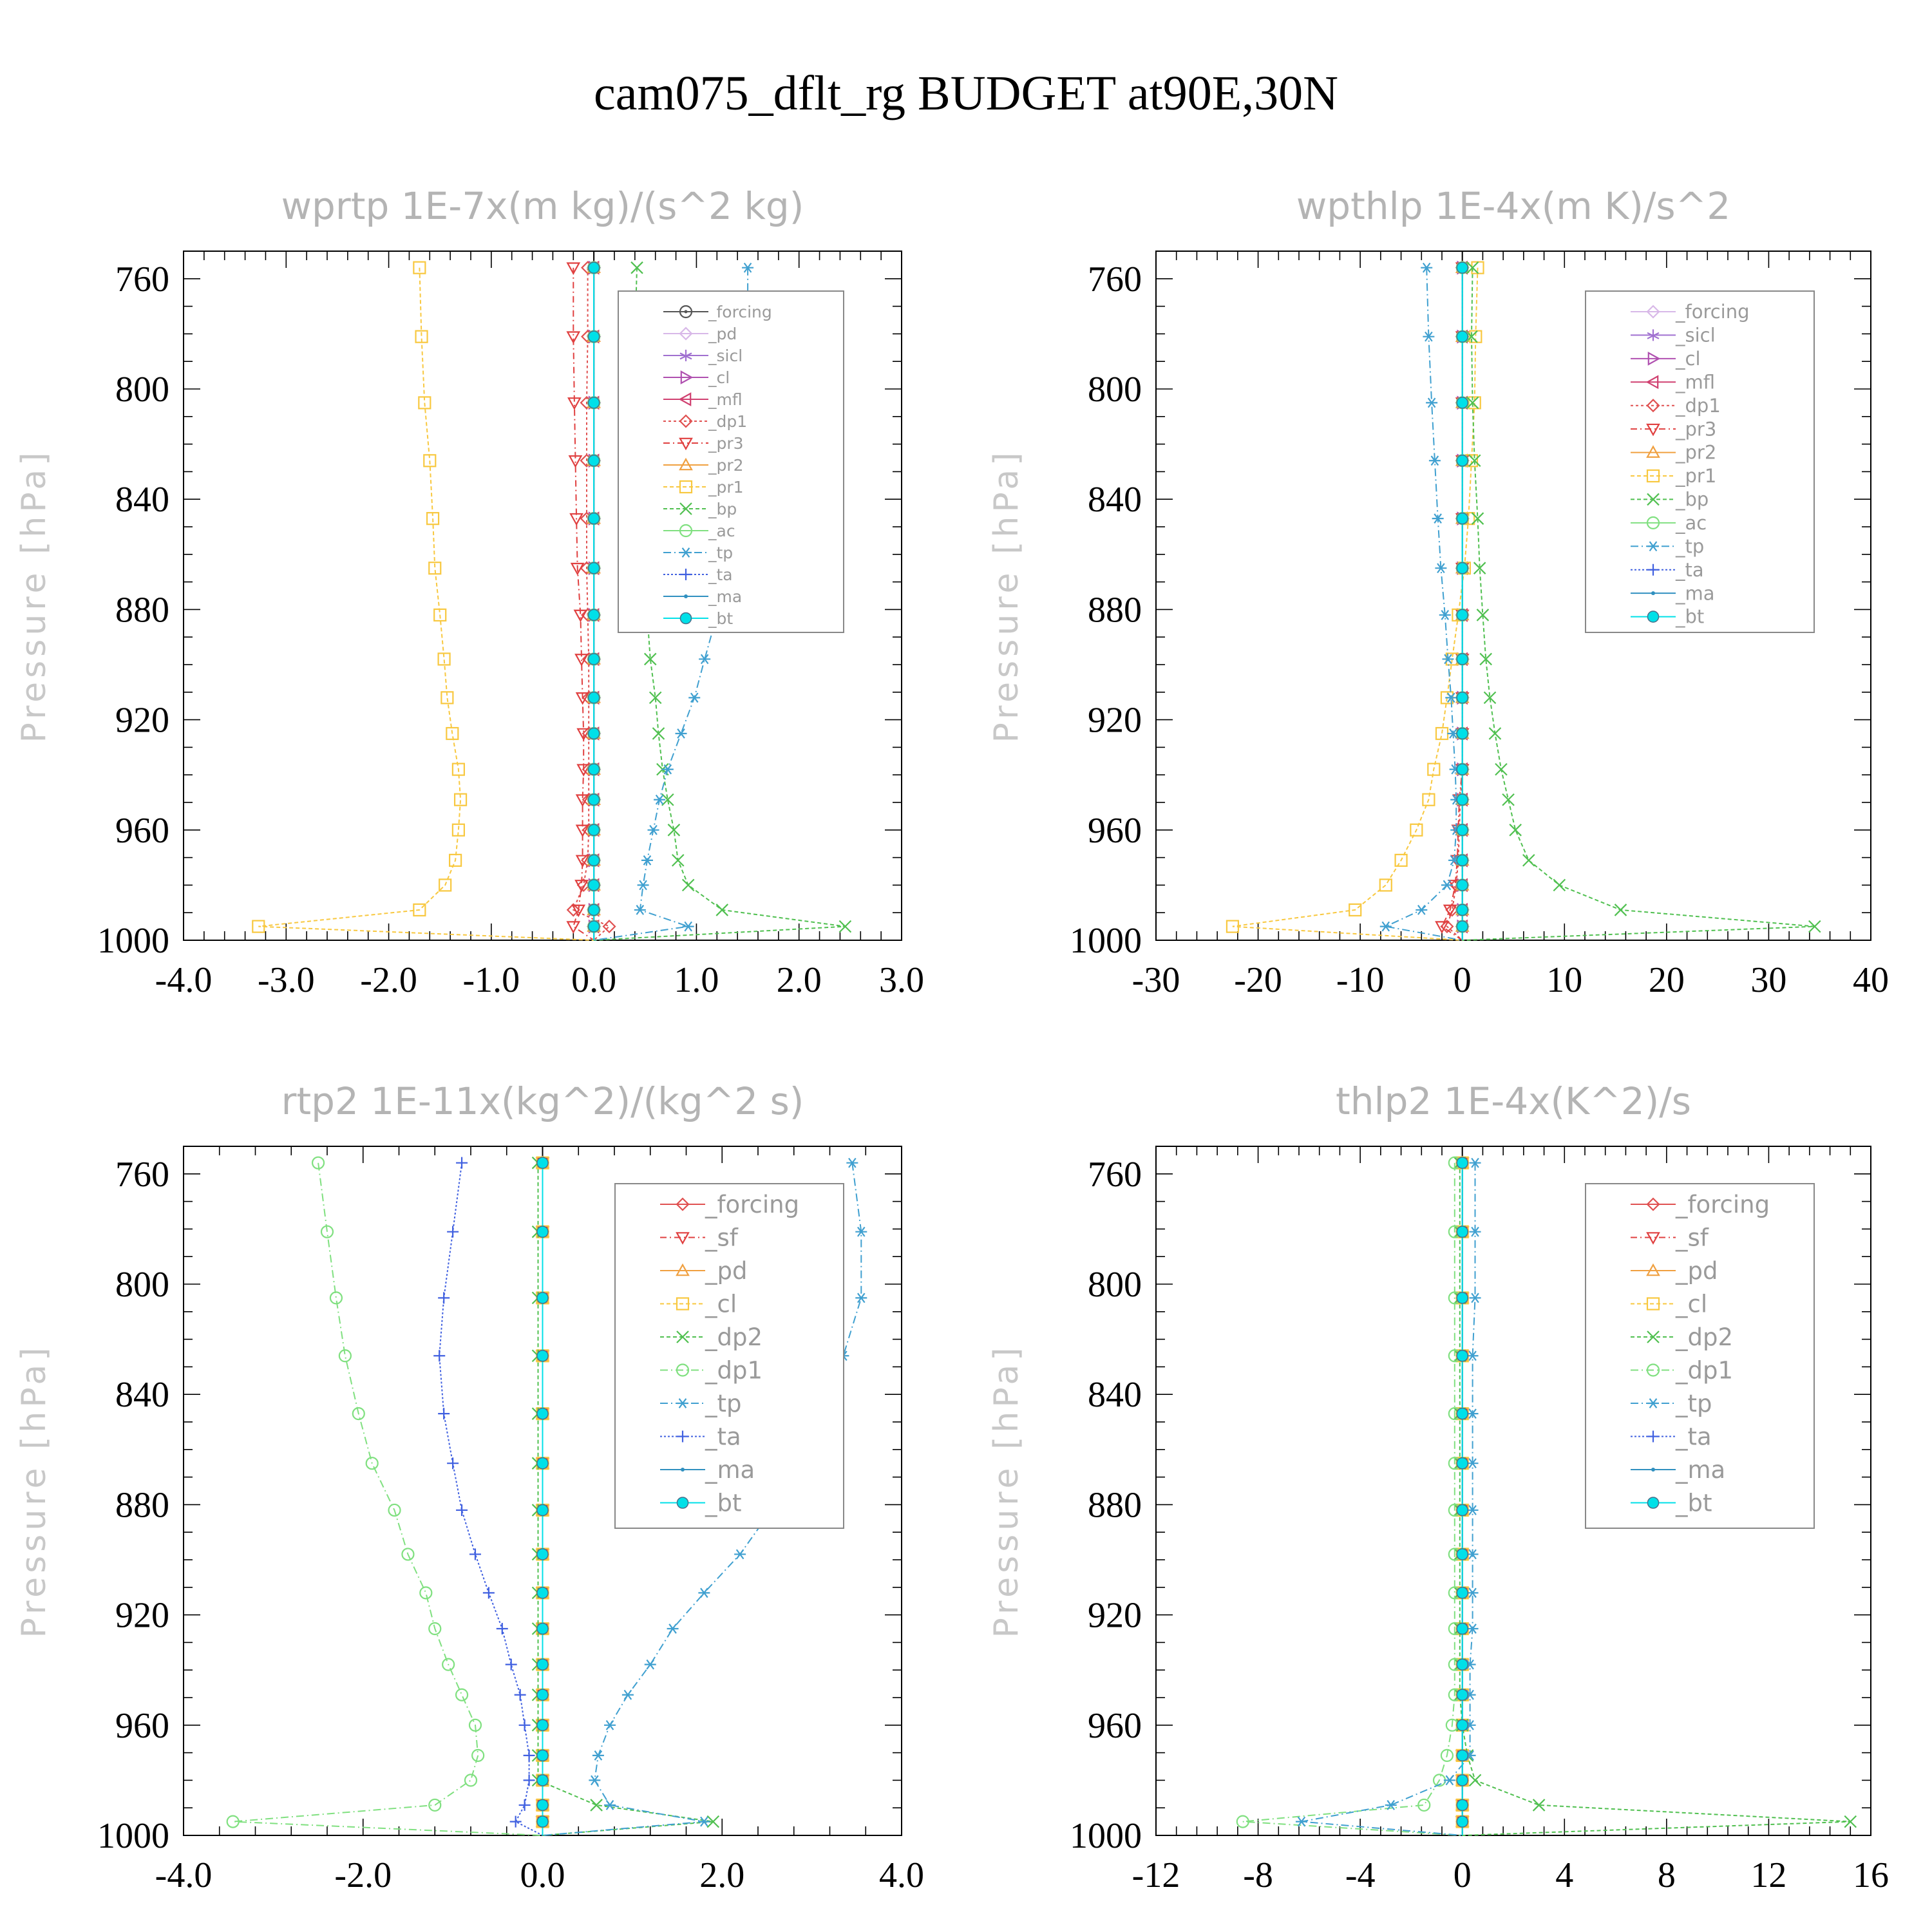  Describe the element at coordinates (1667, 546) in the screenshot. I see `legend-item: _tp` at that location.